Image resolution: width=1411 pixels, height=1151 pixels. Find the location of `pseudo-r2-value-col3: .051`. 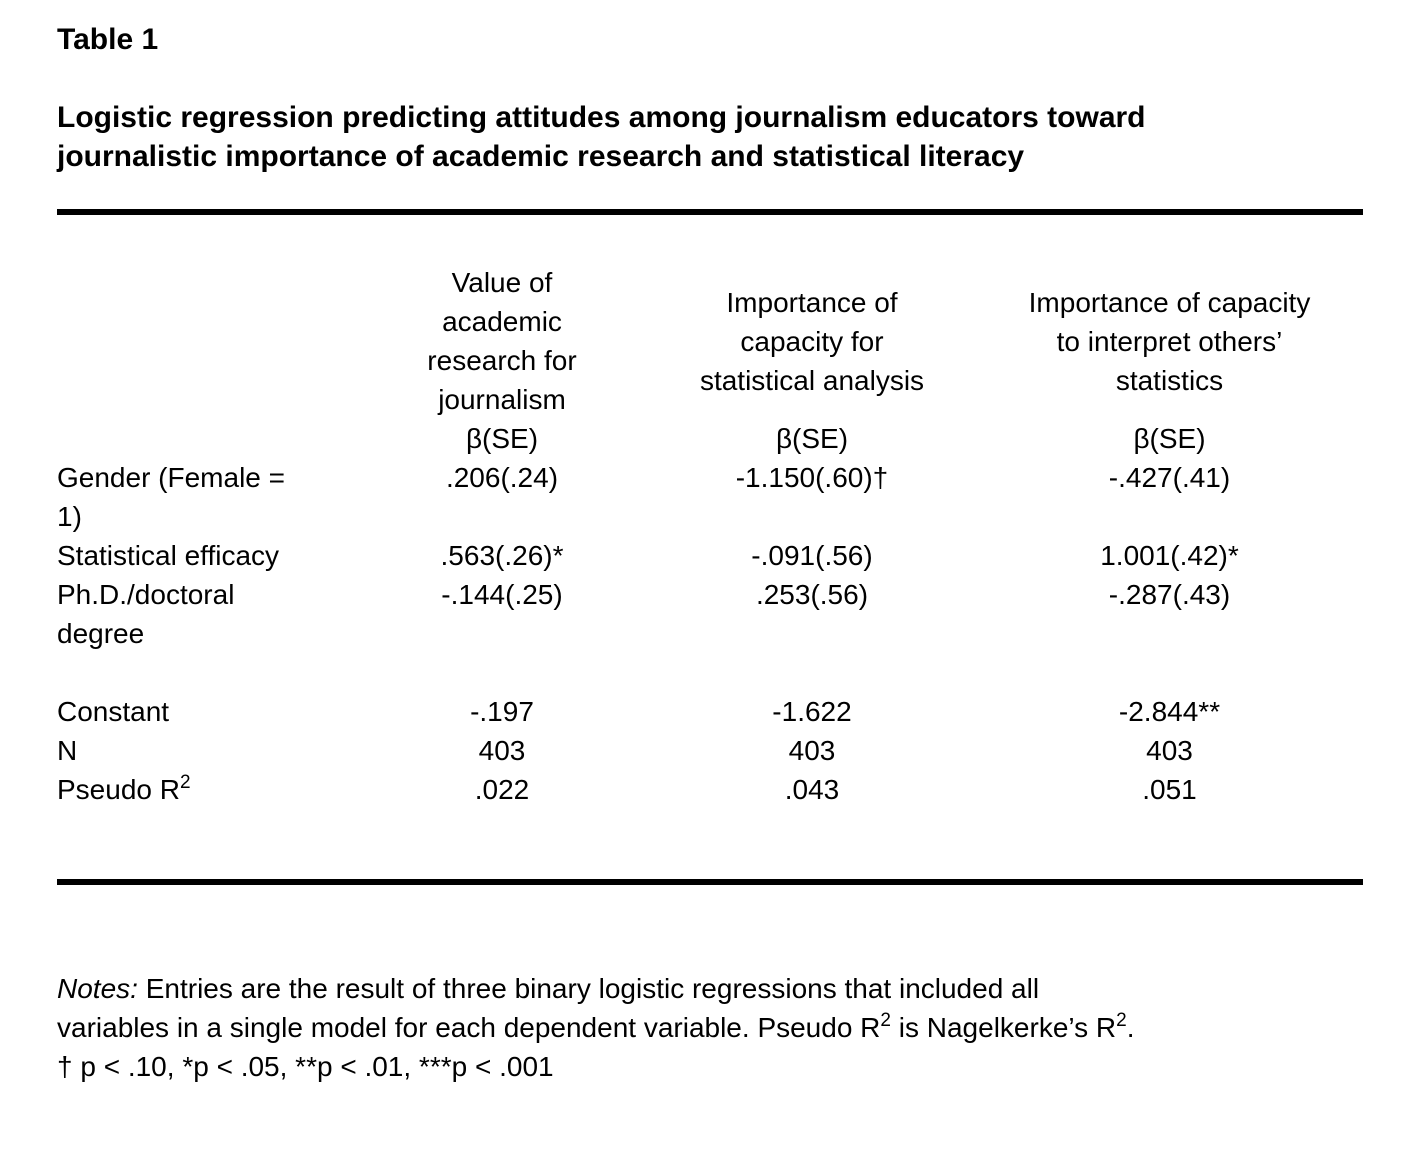

pseudo-r2-value-col3: .051 is located at coordinates (1169, 789).